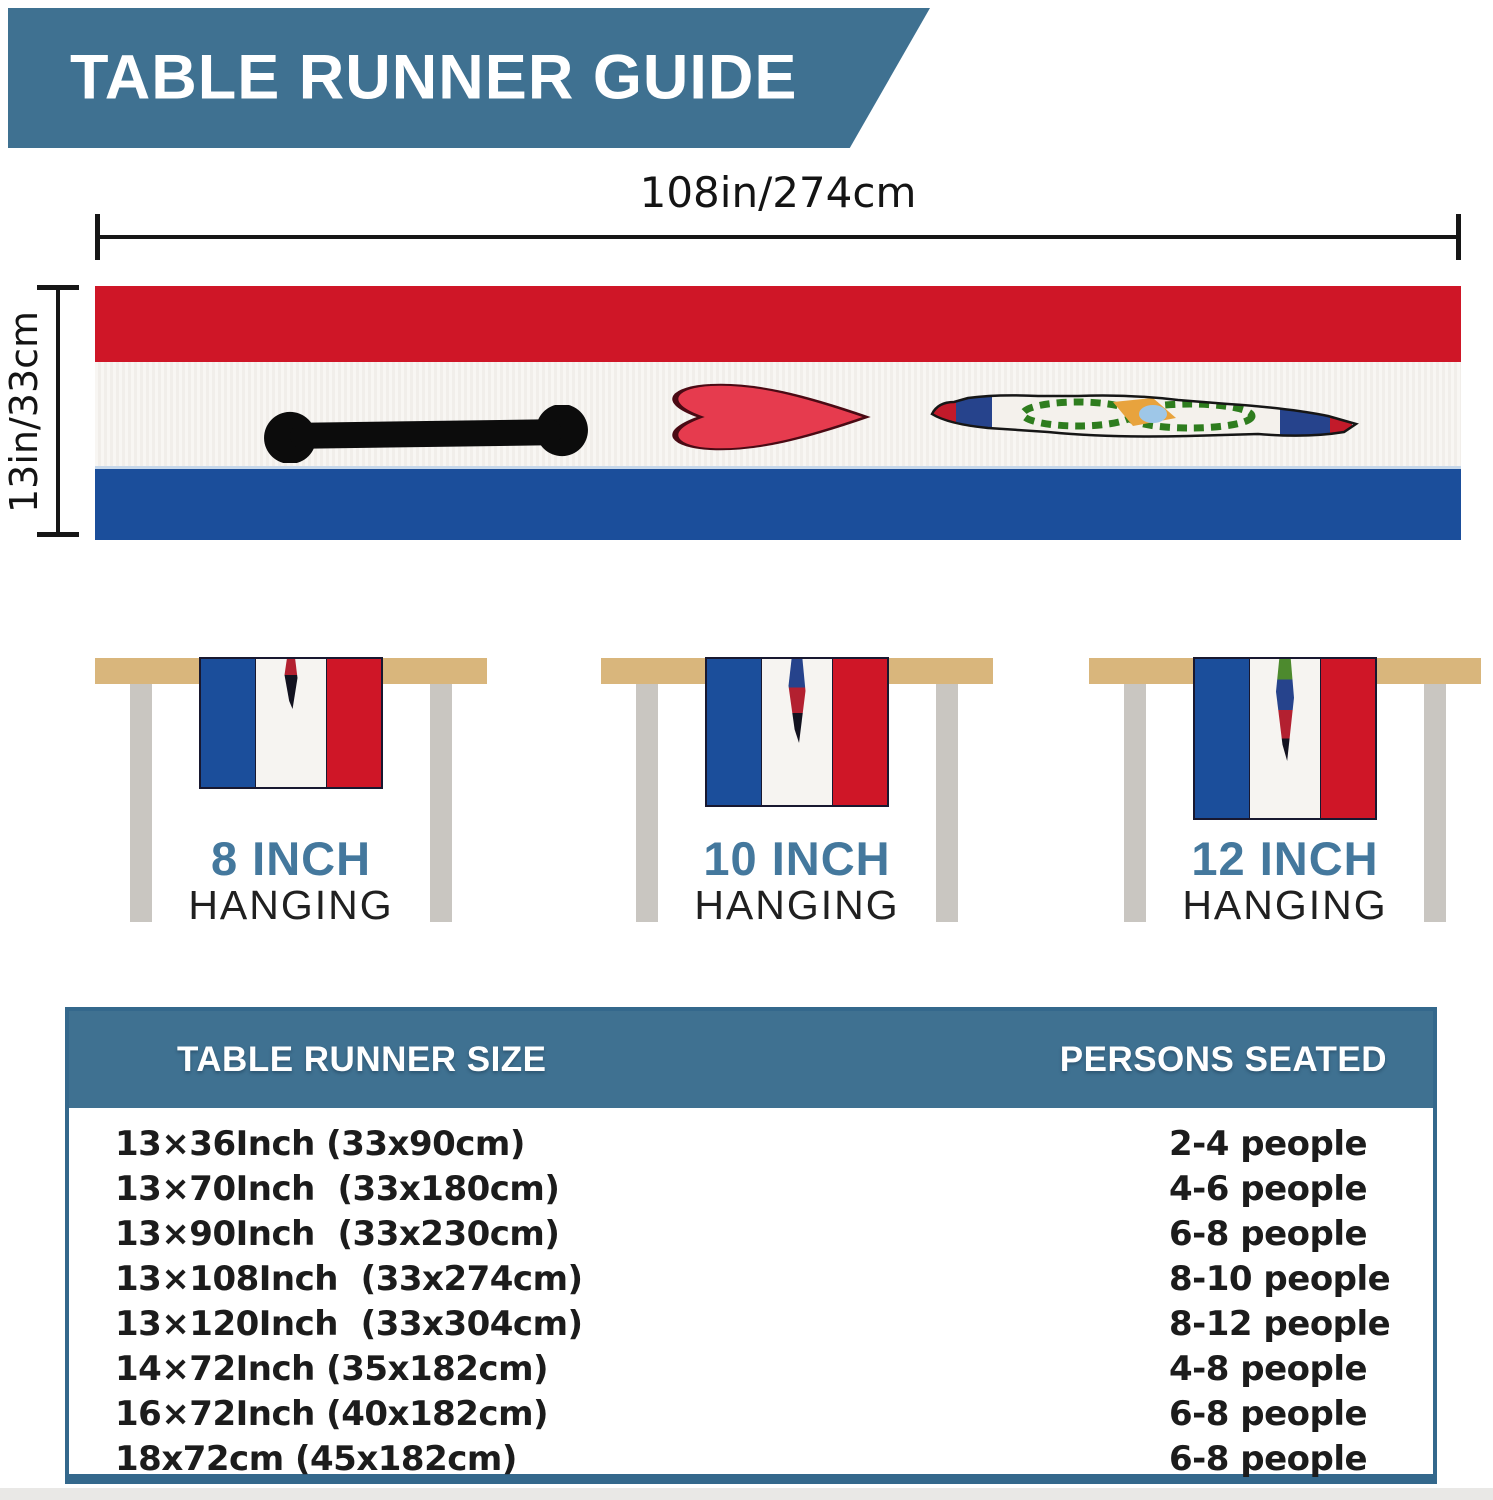 Image resolution: width=1493 pixels, height=1500 pixels. What do you see at coordinates (751, 1233) in the screenshot?
I see `table-row: 13×90Inch (33x230cm) 6-8 people` at bounding box center [751, 1233].